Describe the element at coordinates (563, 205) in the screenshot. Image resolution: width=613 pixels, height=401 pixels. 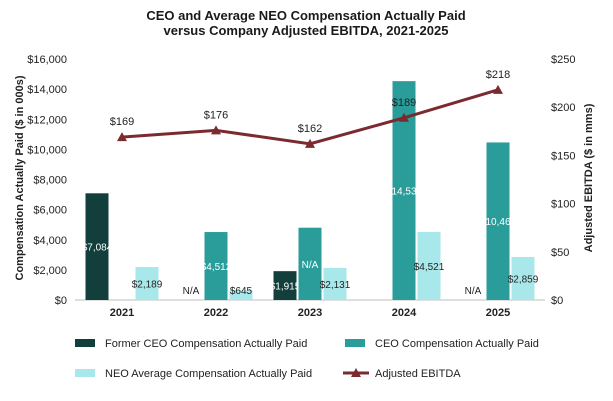
I see `y-right-tick-label: $100` at that location.